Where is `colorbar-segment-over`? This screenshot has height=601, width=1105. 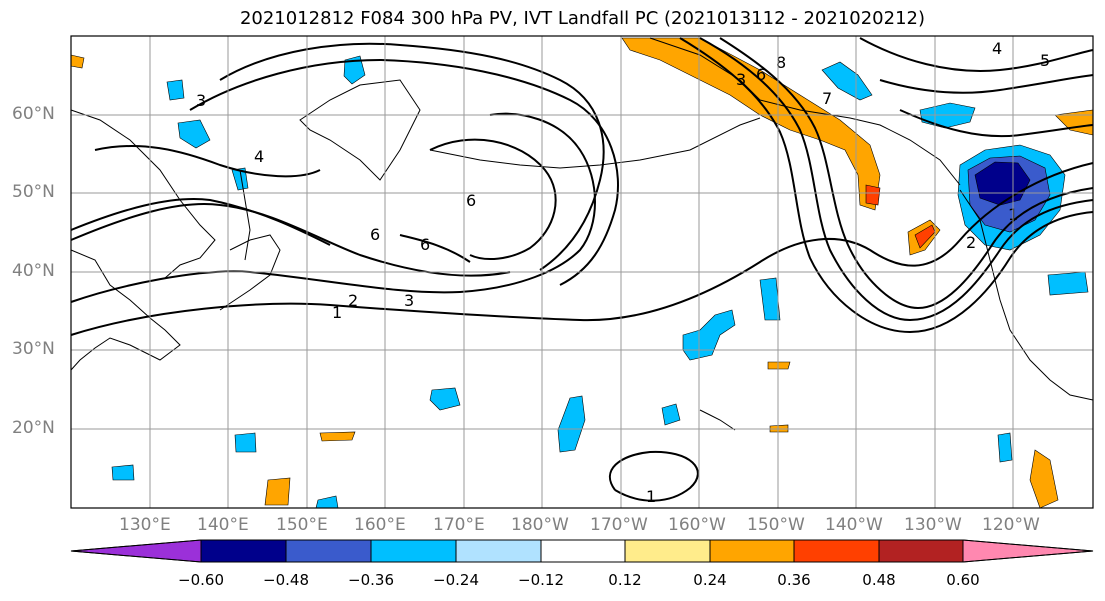 colorbar-segment-over is located at coordinates (1028, 551).